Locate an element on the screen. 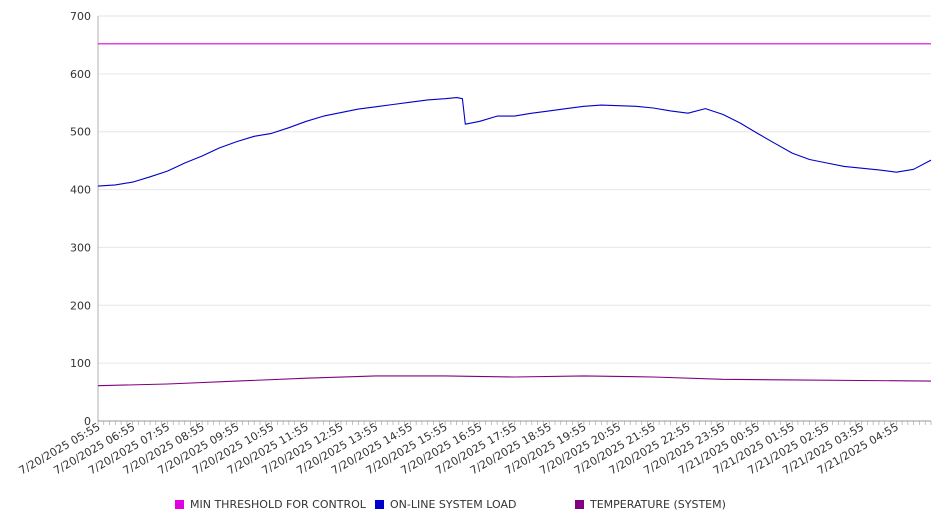 The height and width of the screenshot is (526, 946). y-axis-tick-labels: 0 100 200 300 400 500 600 700 is located at coordinates (80, 219).